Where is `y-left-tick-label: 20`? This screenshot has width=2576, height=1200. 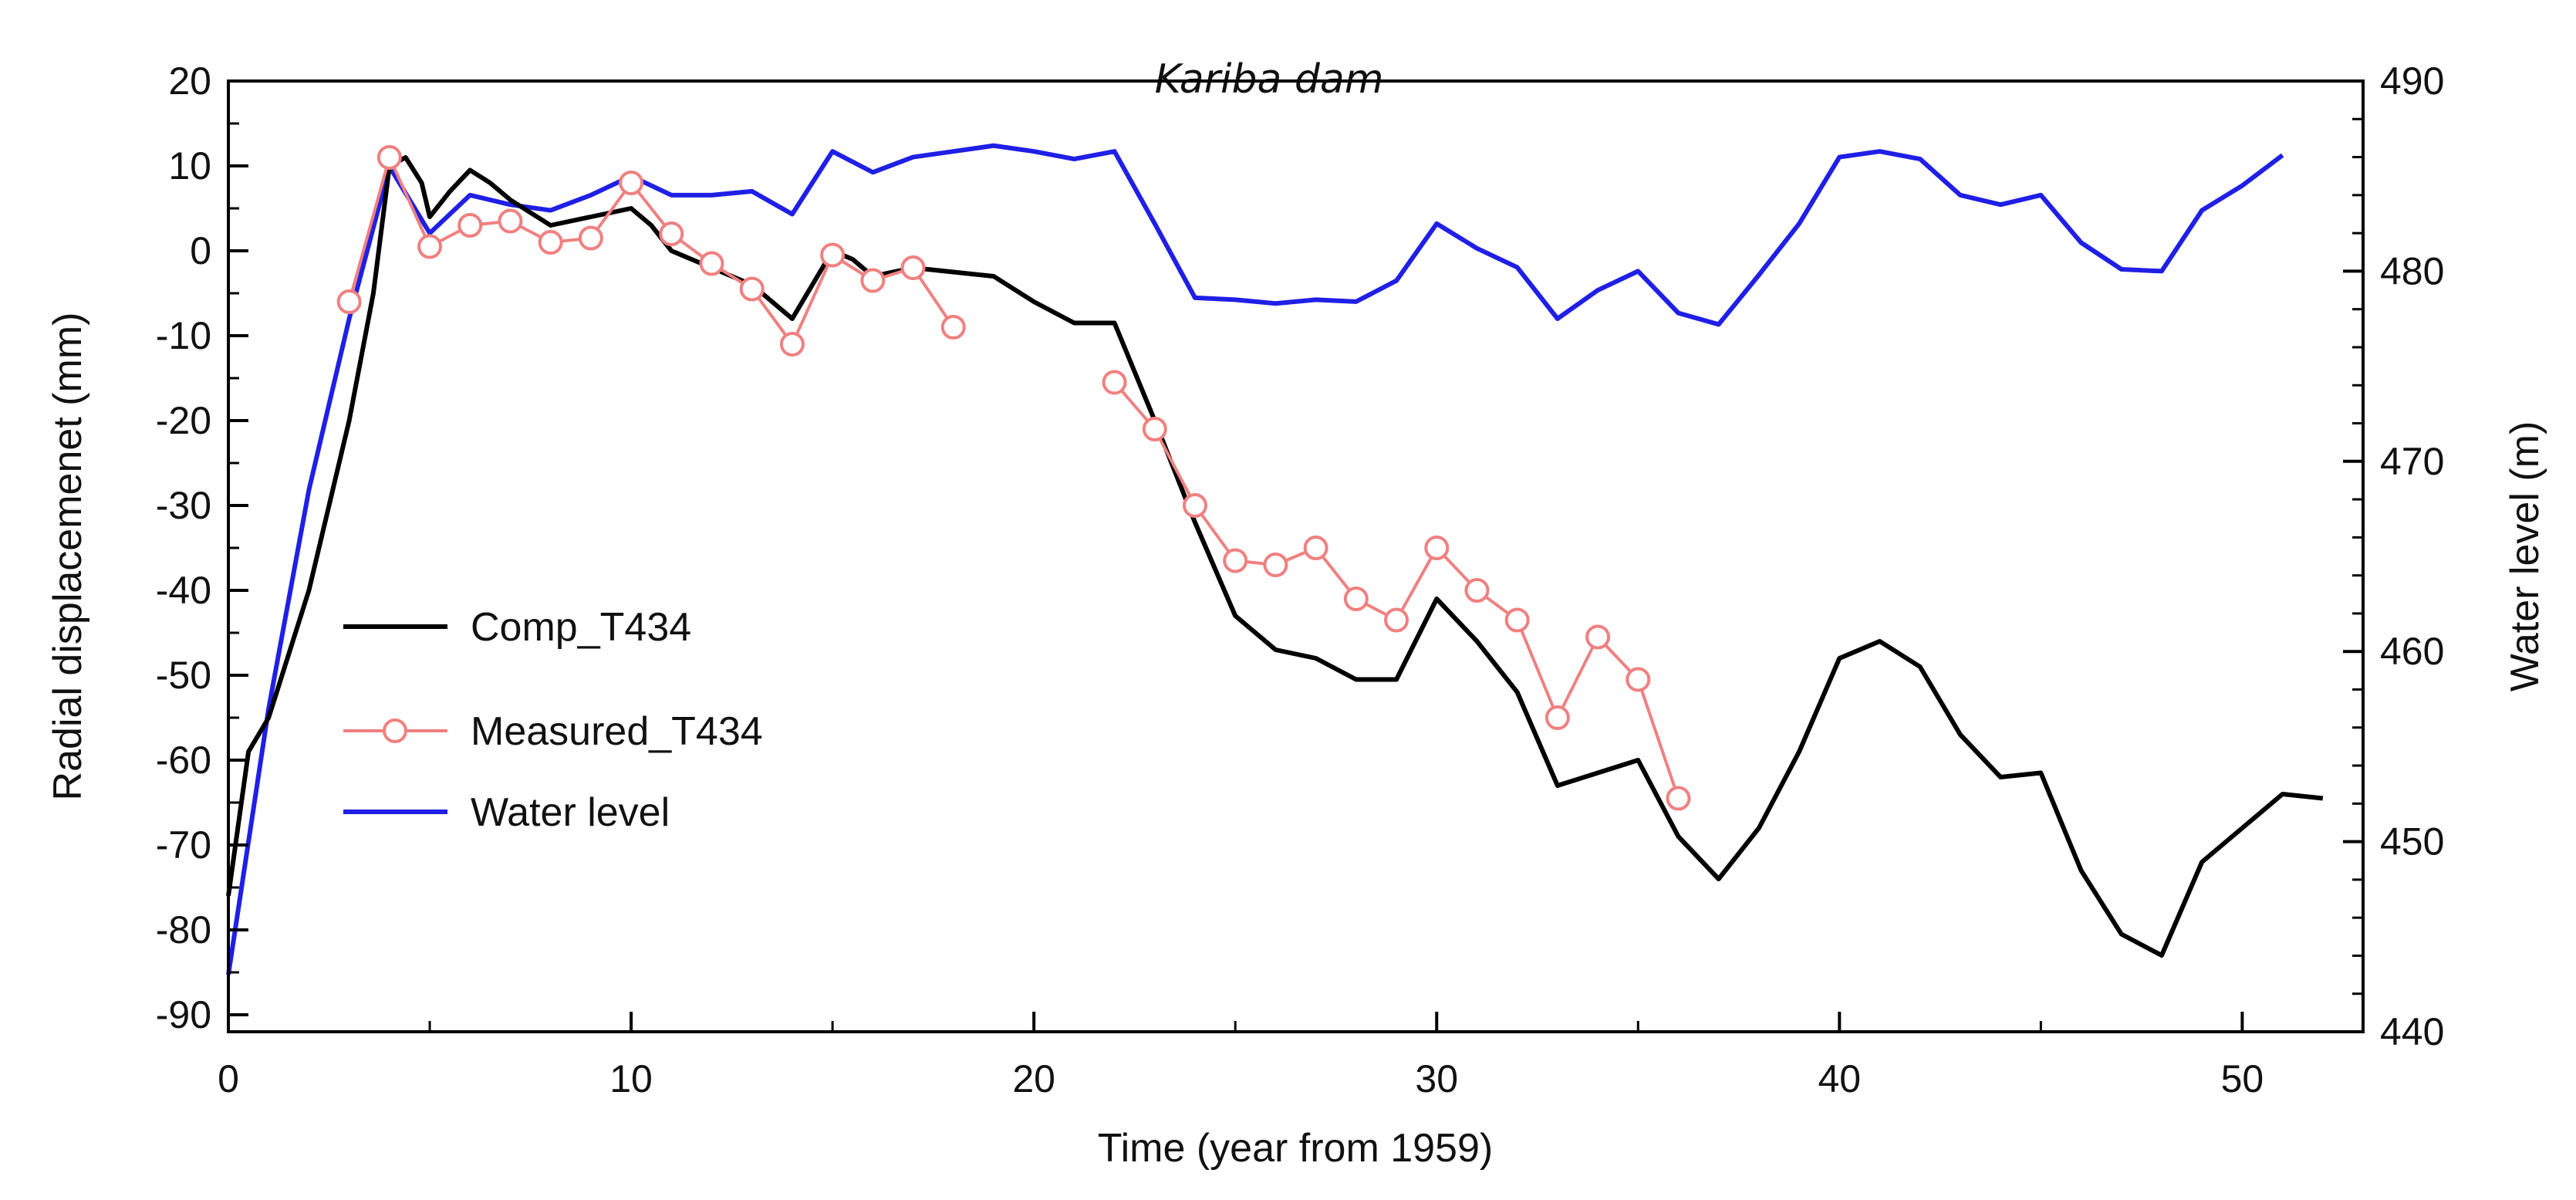 y-left-tick-label: 20 is located at coordinates (189, 81).